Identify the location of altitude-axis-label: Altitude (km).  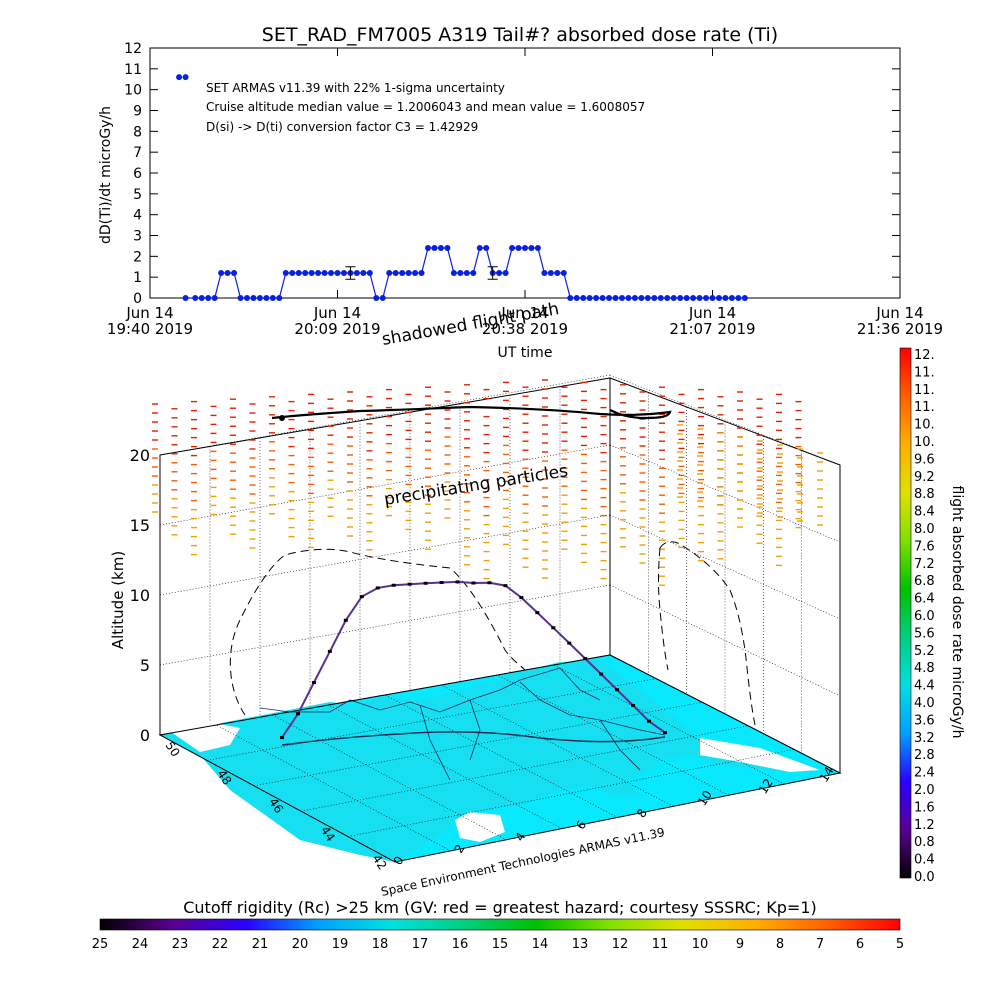
(118, 600).